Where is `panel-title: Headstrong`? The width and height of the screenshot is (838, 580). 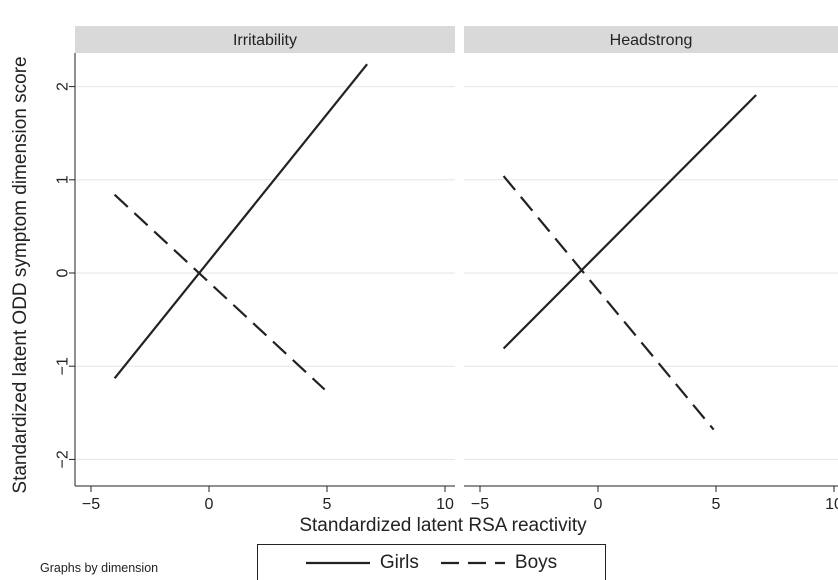
panel-title: Headstrong is located at coordinates (651, 40).